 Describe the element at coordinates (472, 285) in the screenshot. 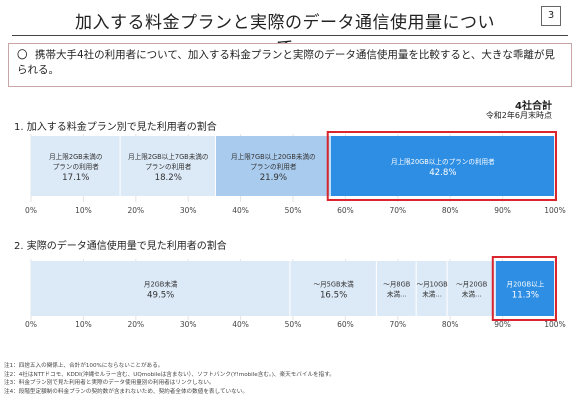

I see `segment-label: ～月20GB` at that location.